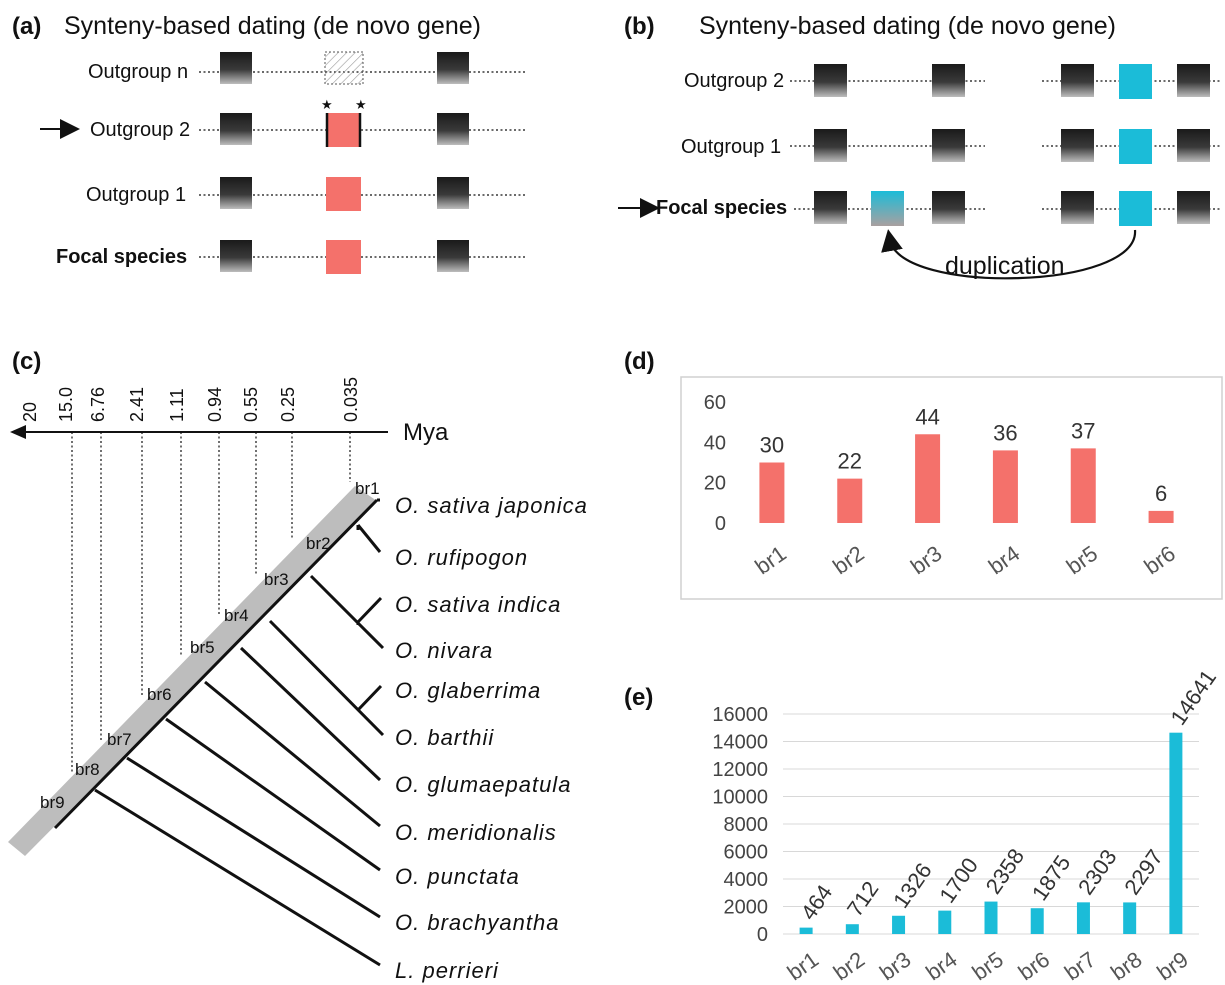 The height and width of the screenshot is (985, 1225). Describe the element at coordinates (327, 105) in the screenshot. I see `star-icon: ★` at that location.